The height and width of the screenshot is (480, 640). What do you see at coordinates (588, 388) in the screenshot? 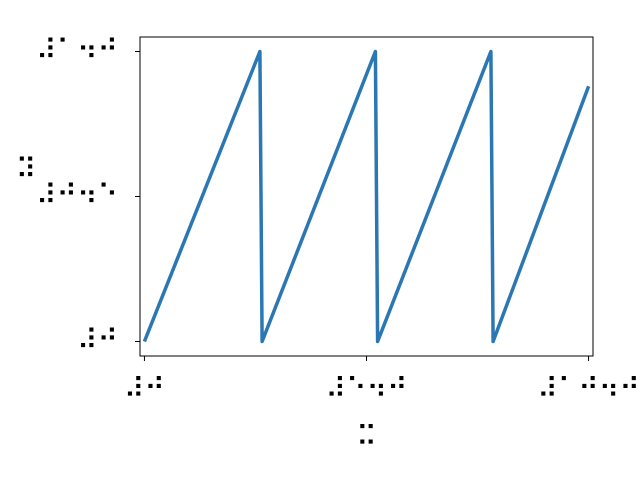
I see `x-tick-label: ⠼⠁⠚⠲⠚` at bounding box center [588, 388].